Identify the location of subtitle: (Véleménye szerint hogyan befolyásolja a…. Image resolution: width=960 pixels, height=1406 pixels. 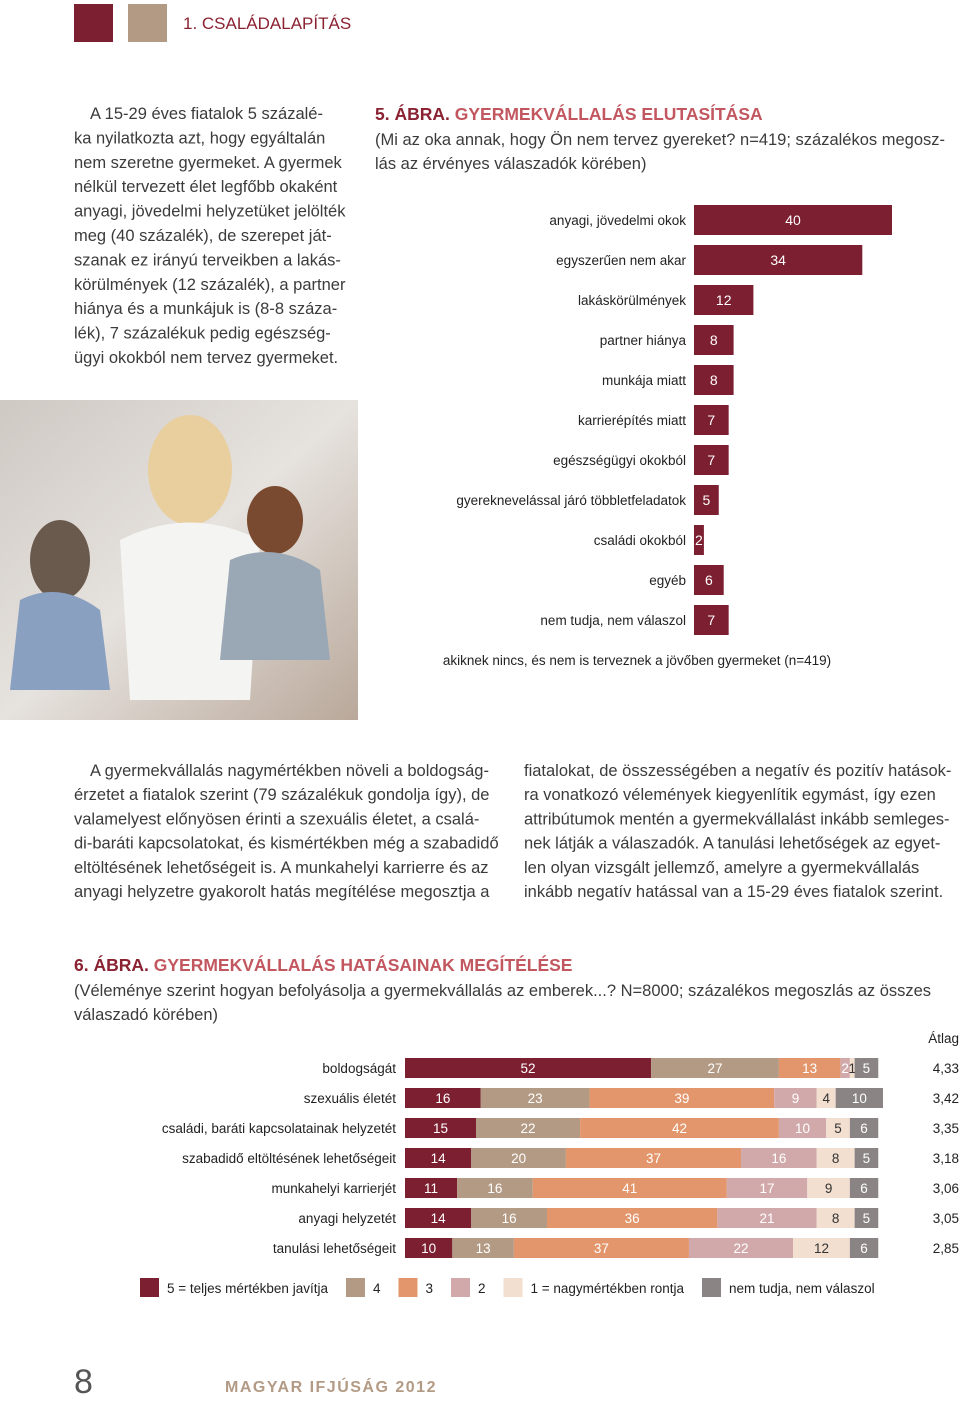
(502, 991).